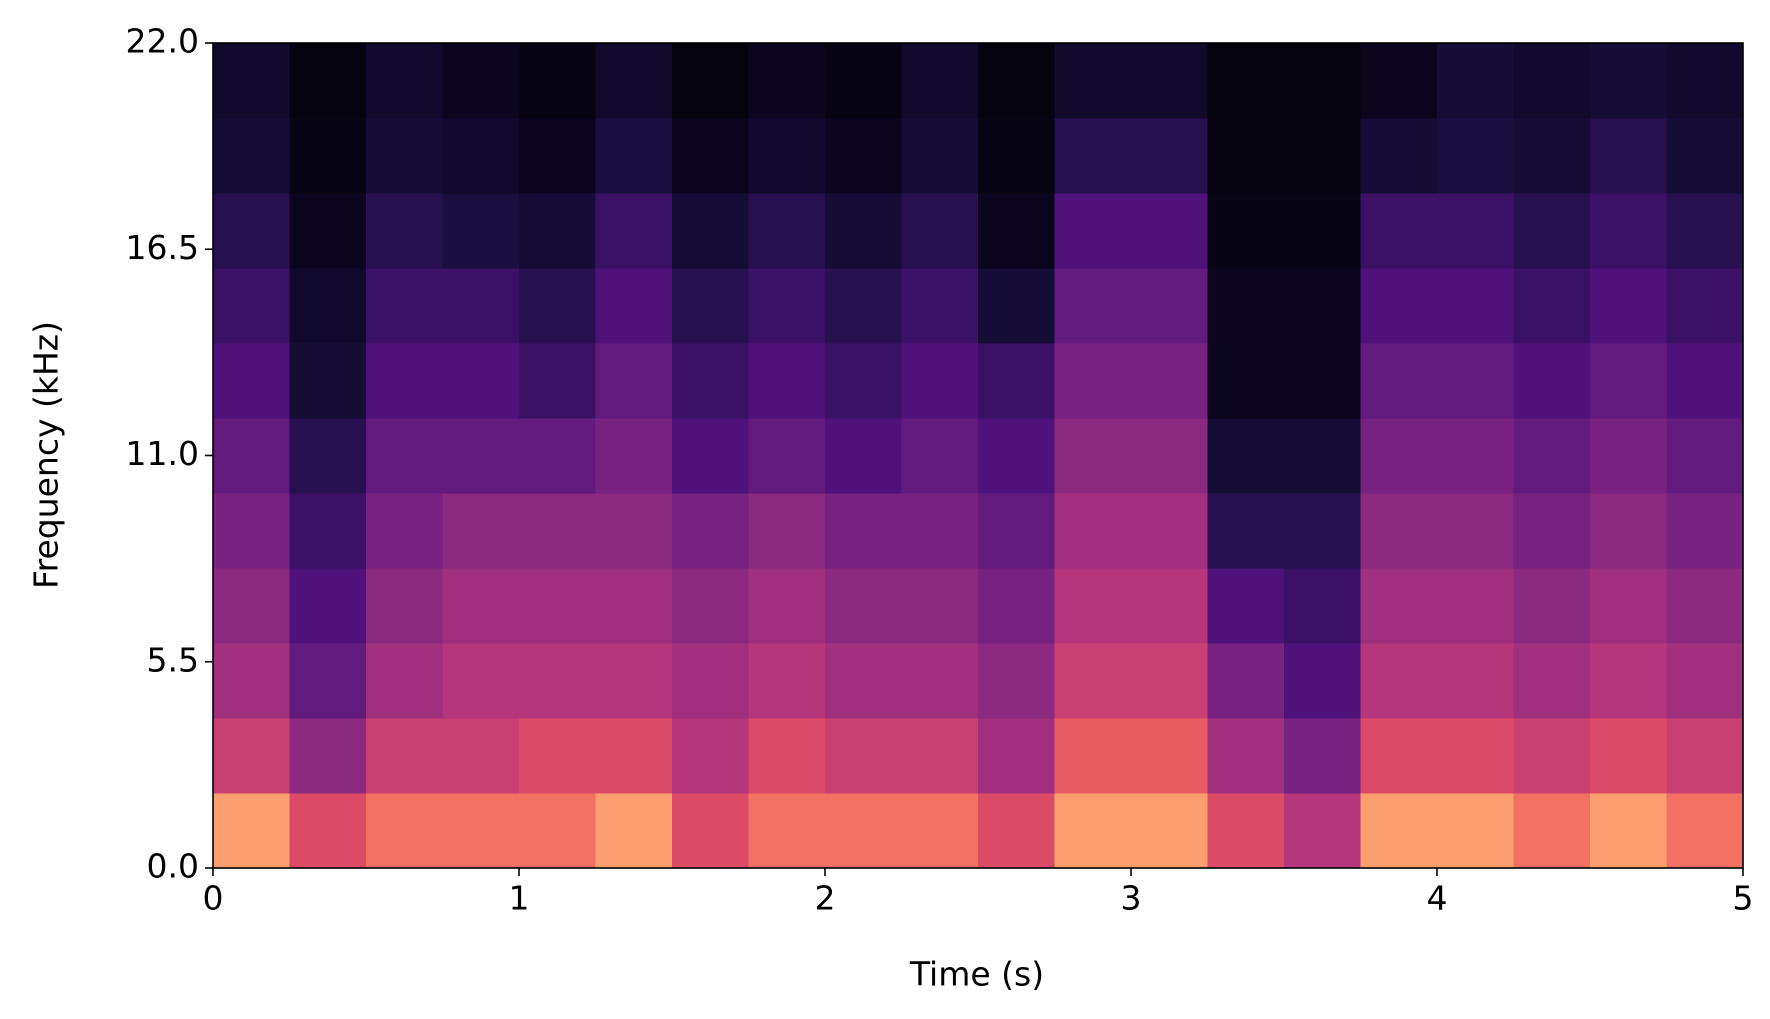 The image size is (1770, 1019). Describe the element at coordinates (173, 866) in the screenshot. I see `y-tick-label: 0.0` at that location.